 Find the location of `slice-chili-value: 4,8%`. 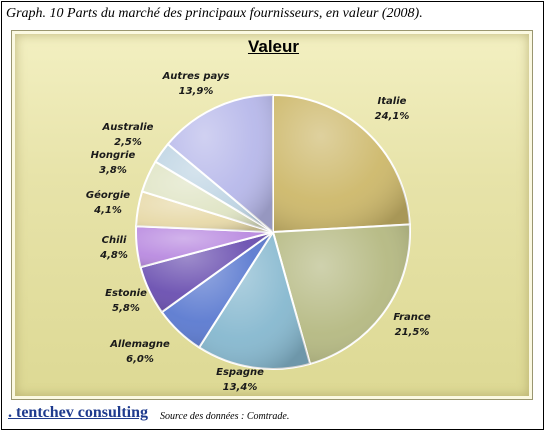

slice-chili-value: 4,8% is located at coordinates (113, 255).